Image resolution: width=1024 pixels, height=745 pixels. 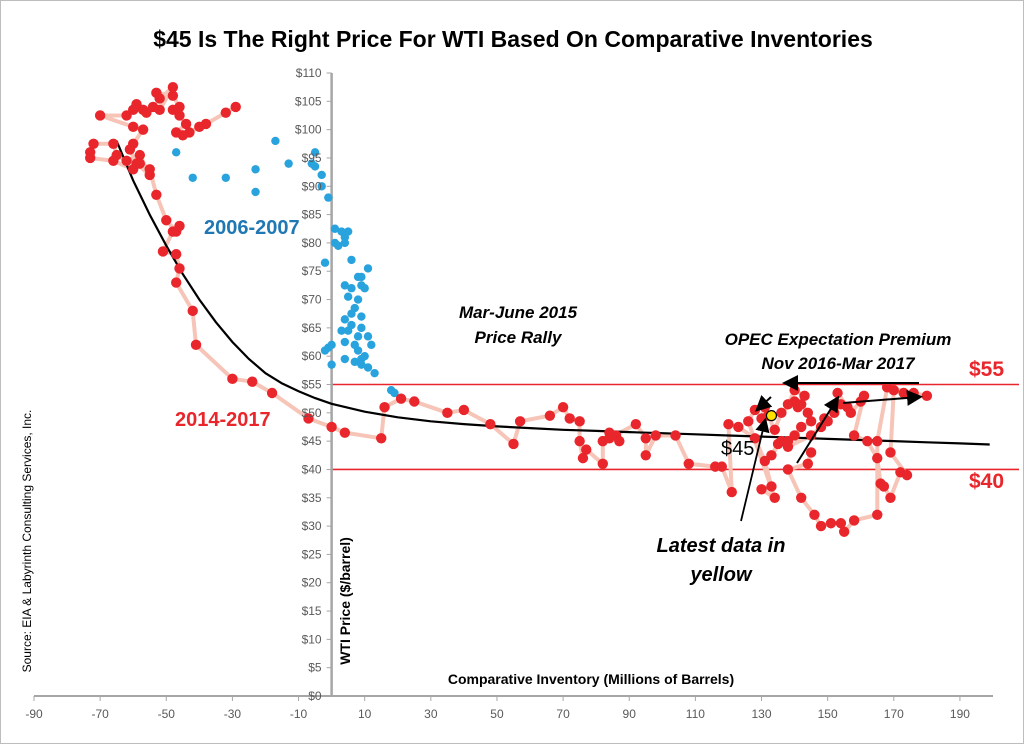 I want to click on y-tick-label: $30, so click(x=312, y=526).